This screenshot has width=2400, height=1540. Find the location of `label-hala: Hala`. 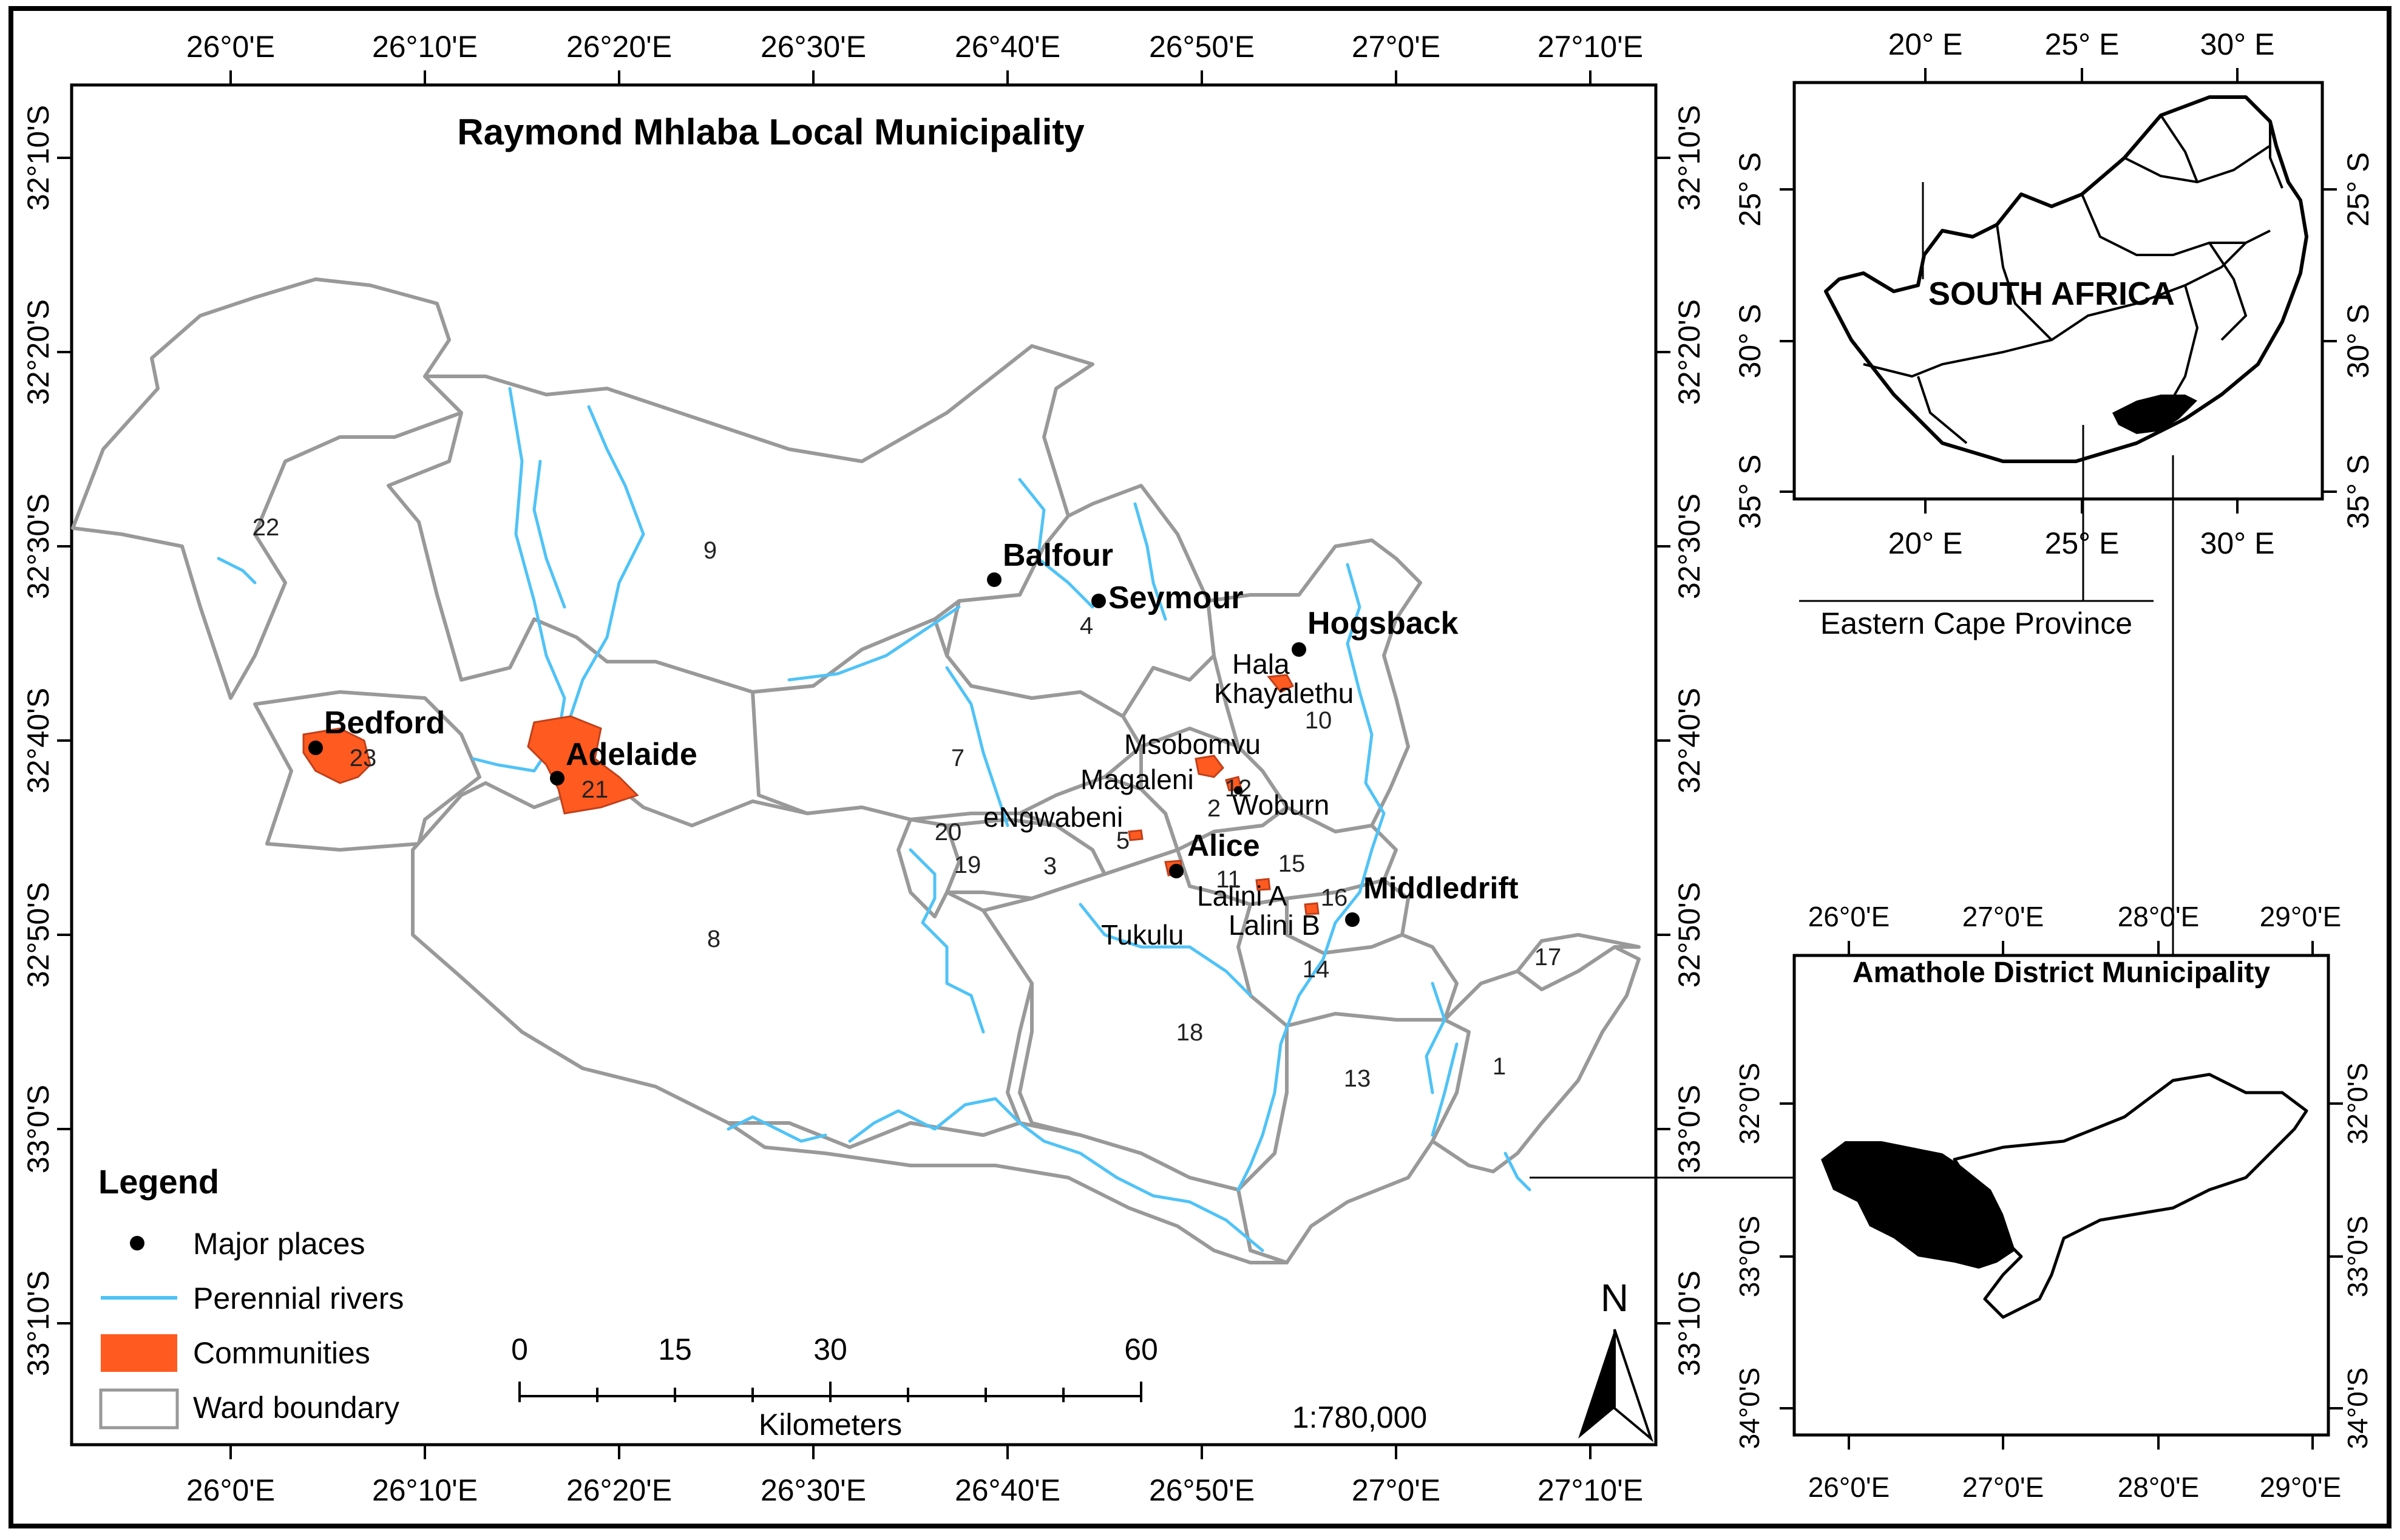

label-hala: Hala is located at coordinates (1261, 664).